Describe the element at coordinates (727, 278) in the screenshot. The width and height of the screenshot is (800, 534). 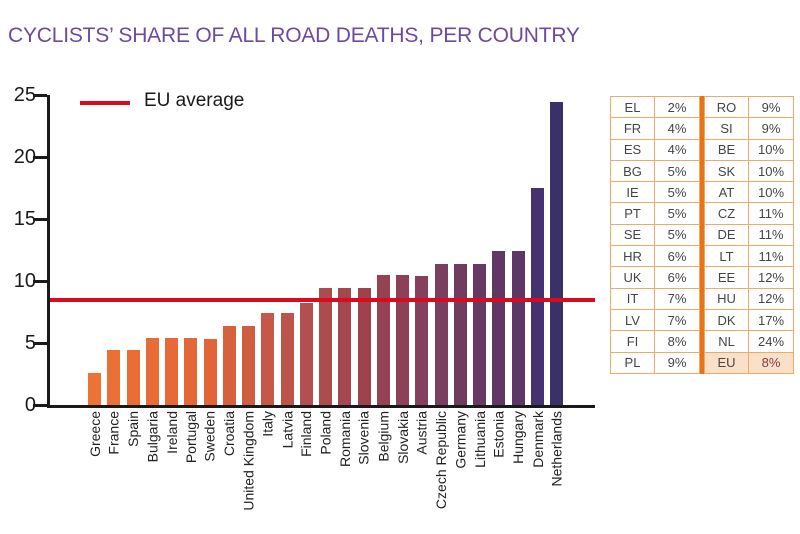
I see `table-cell-code-ee: EE` at that location.